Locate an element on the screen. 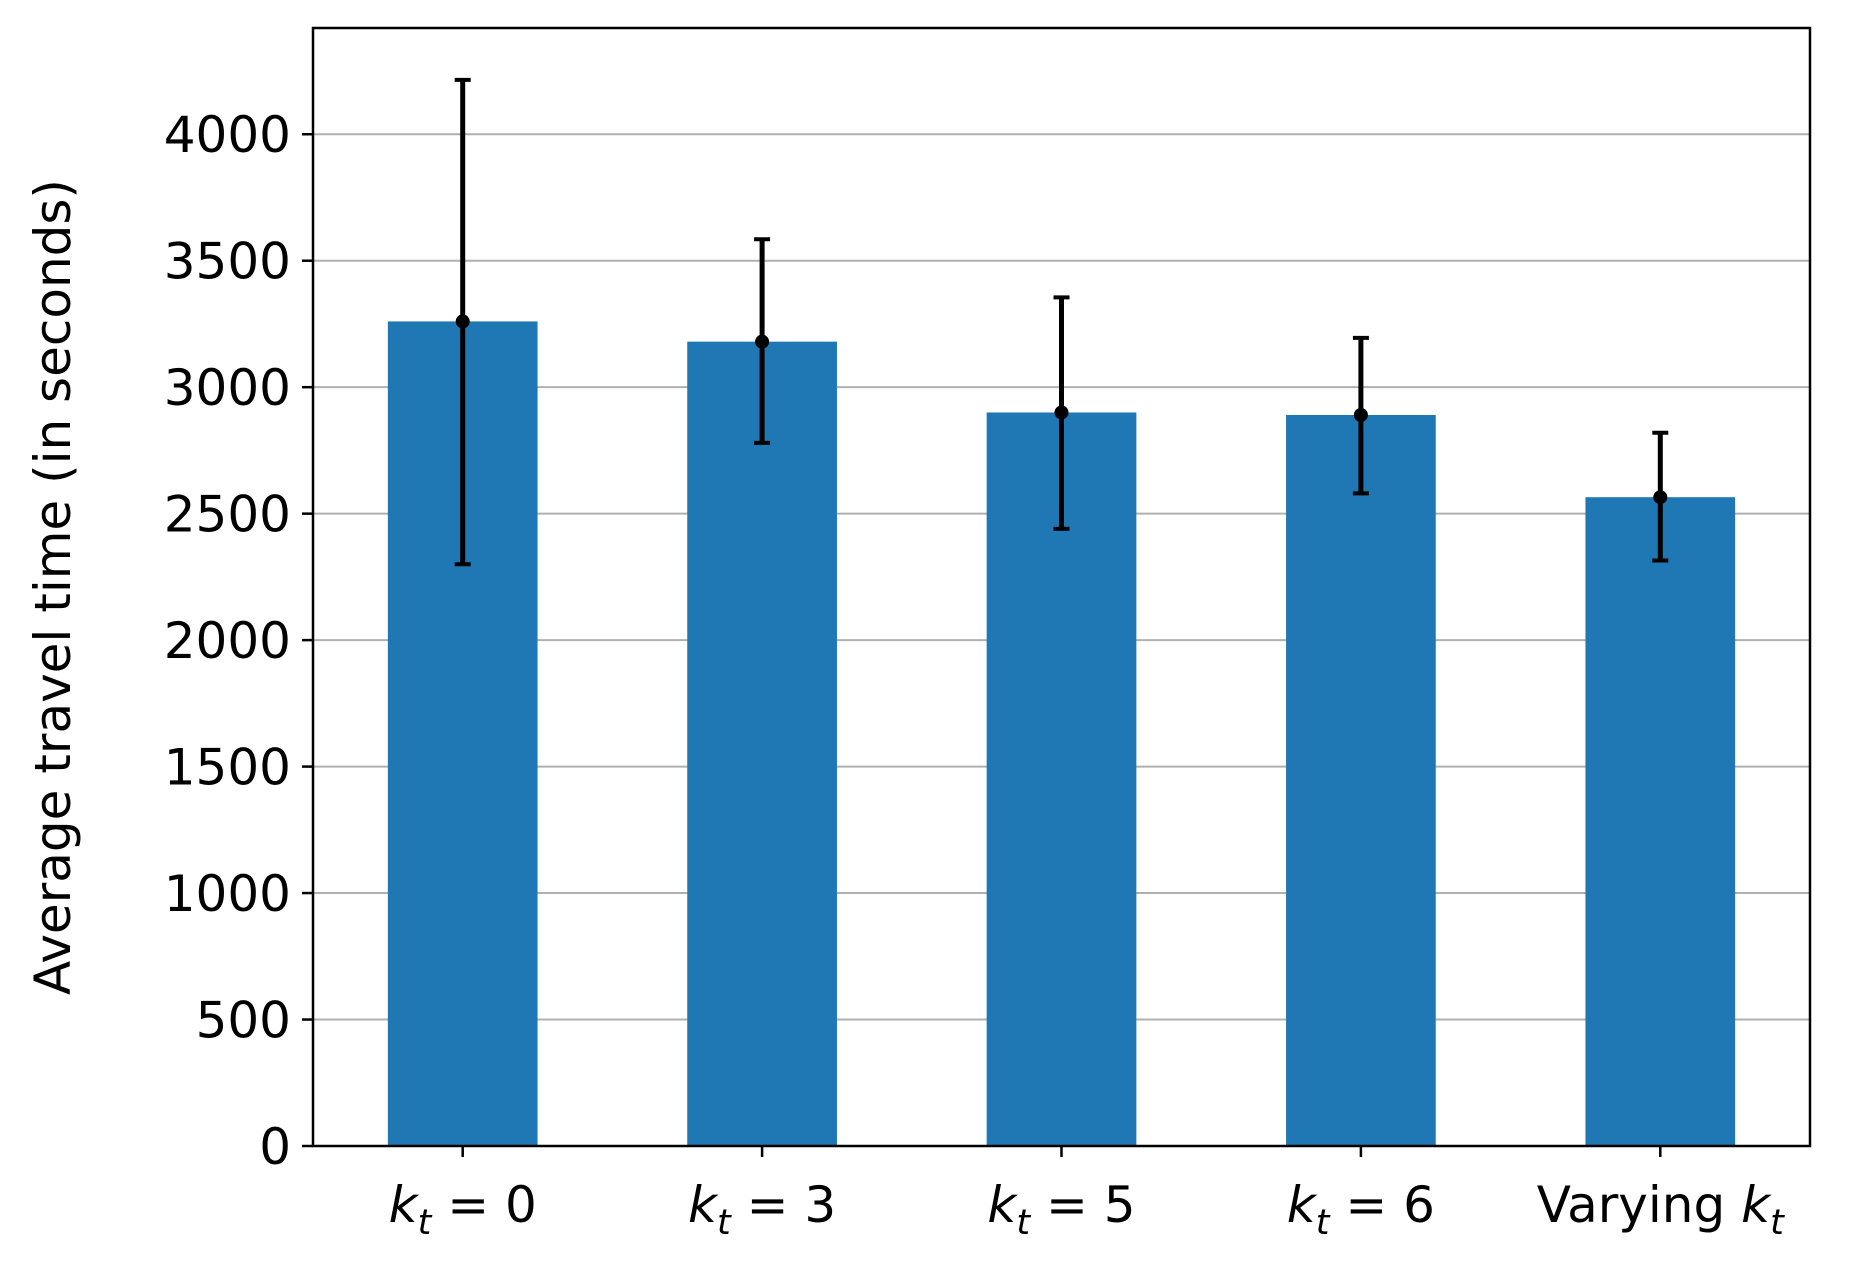 This screenshot has height=1267, width=1855. y-tick-label: 3500 is located at coordinates (227, 262).